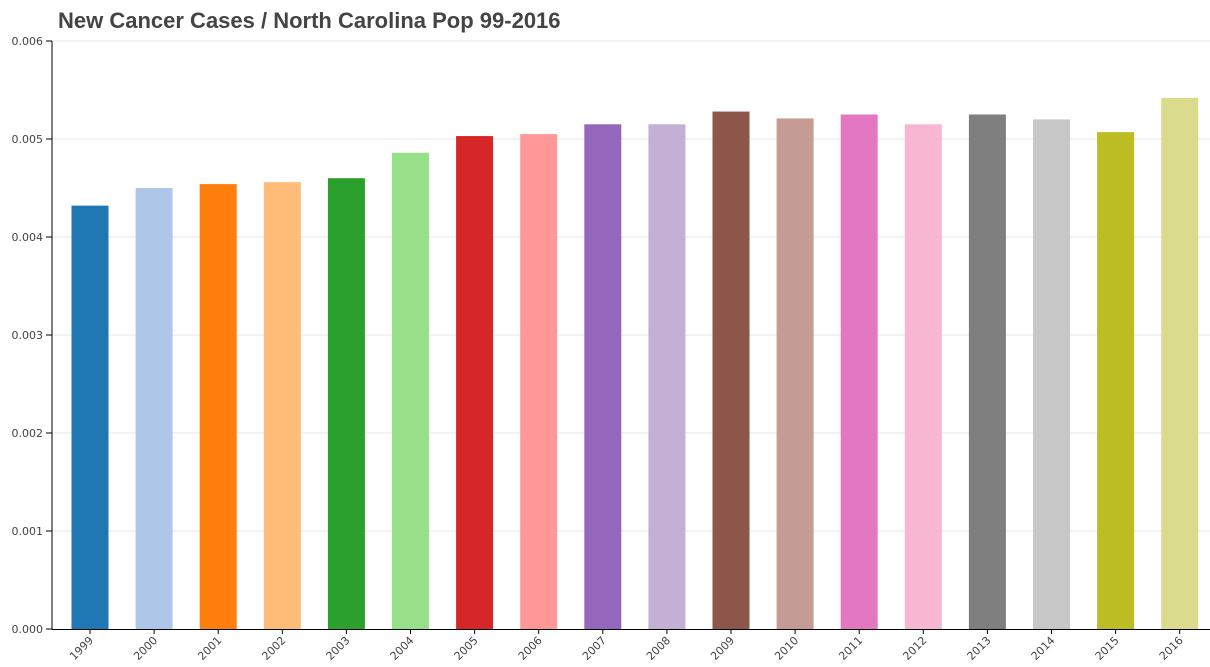 The image size is (1210, 667). I want to click on bar-2010, so click(795, 374).